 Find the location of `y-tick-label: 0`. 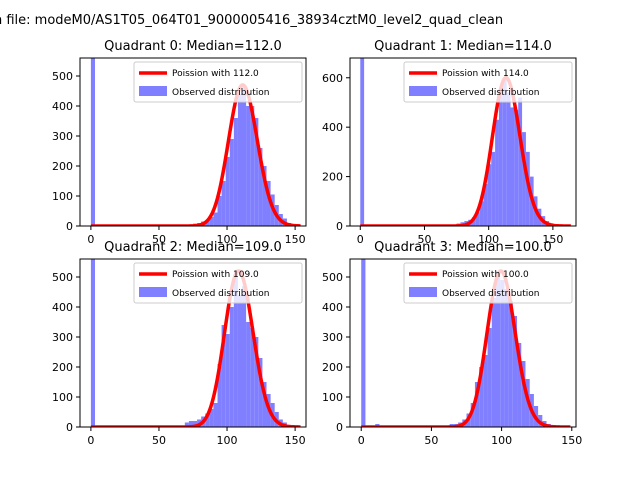

y-tick-label: 0 is located at coordinates (339, 226).